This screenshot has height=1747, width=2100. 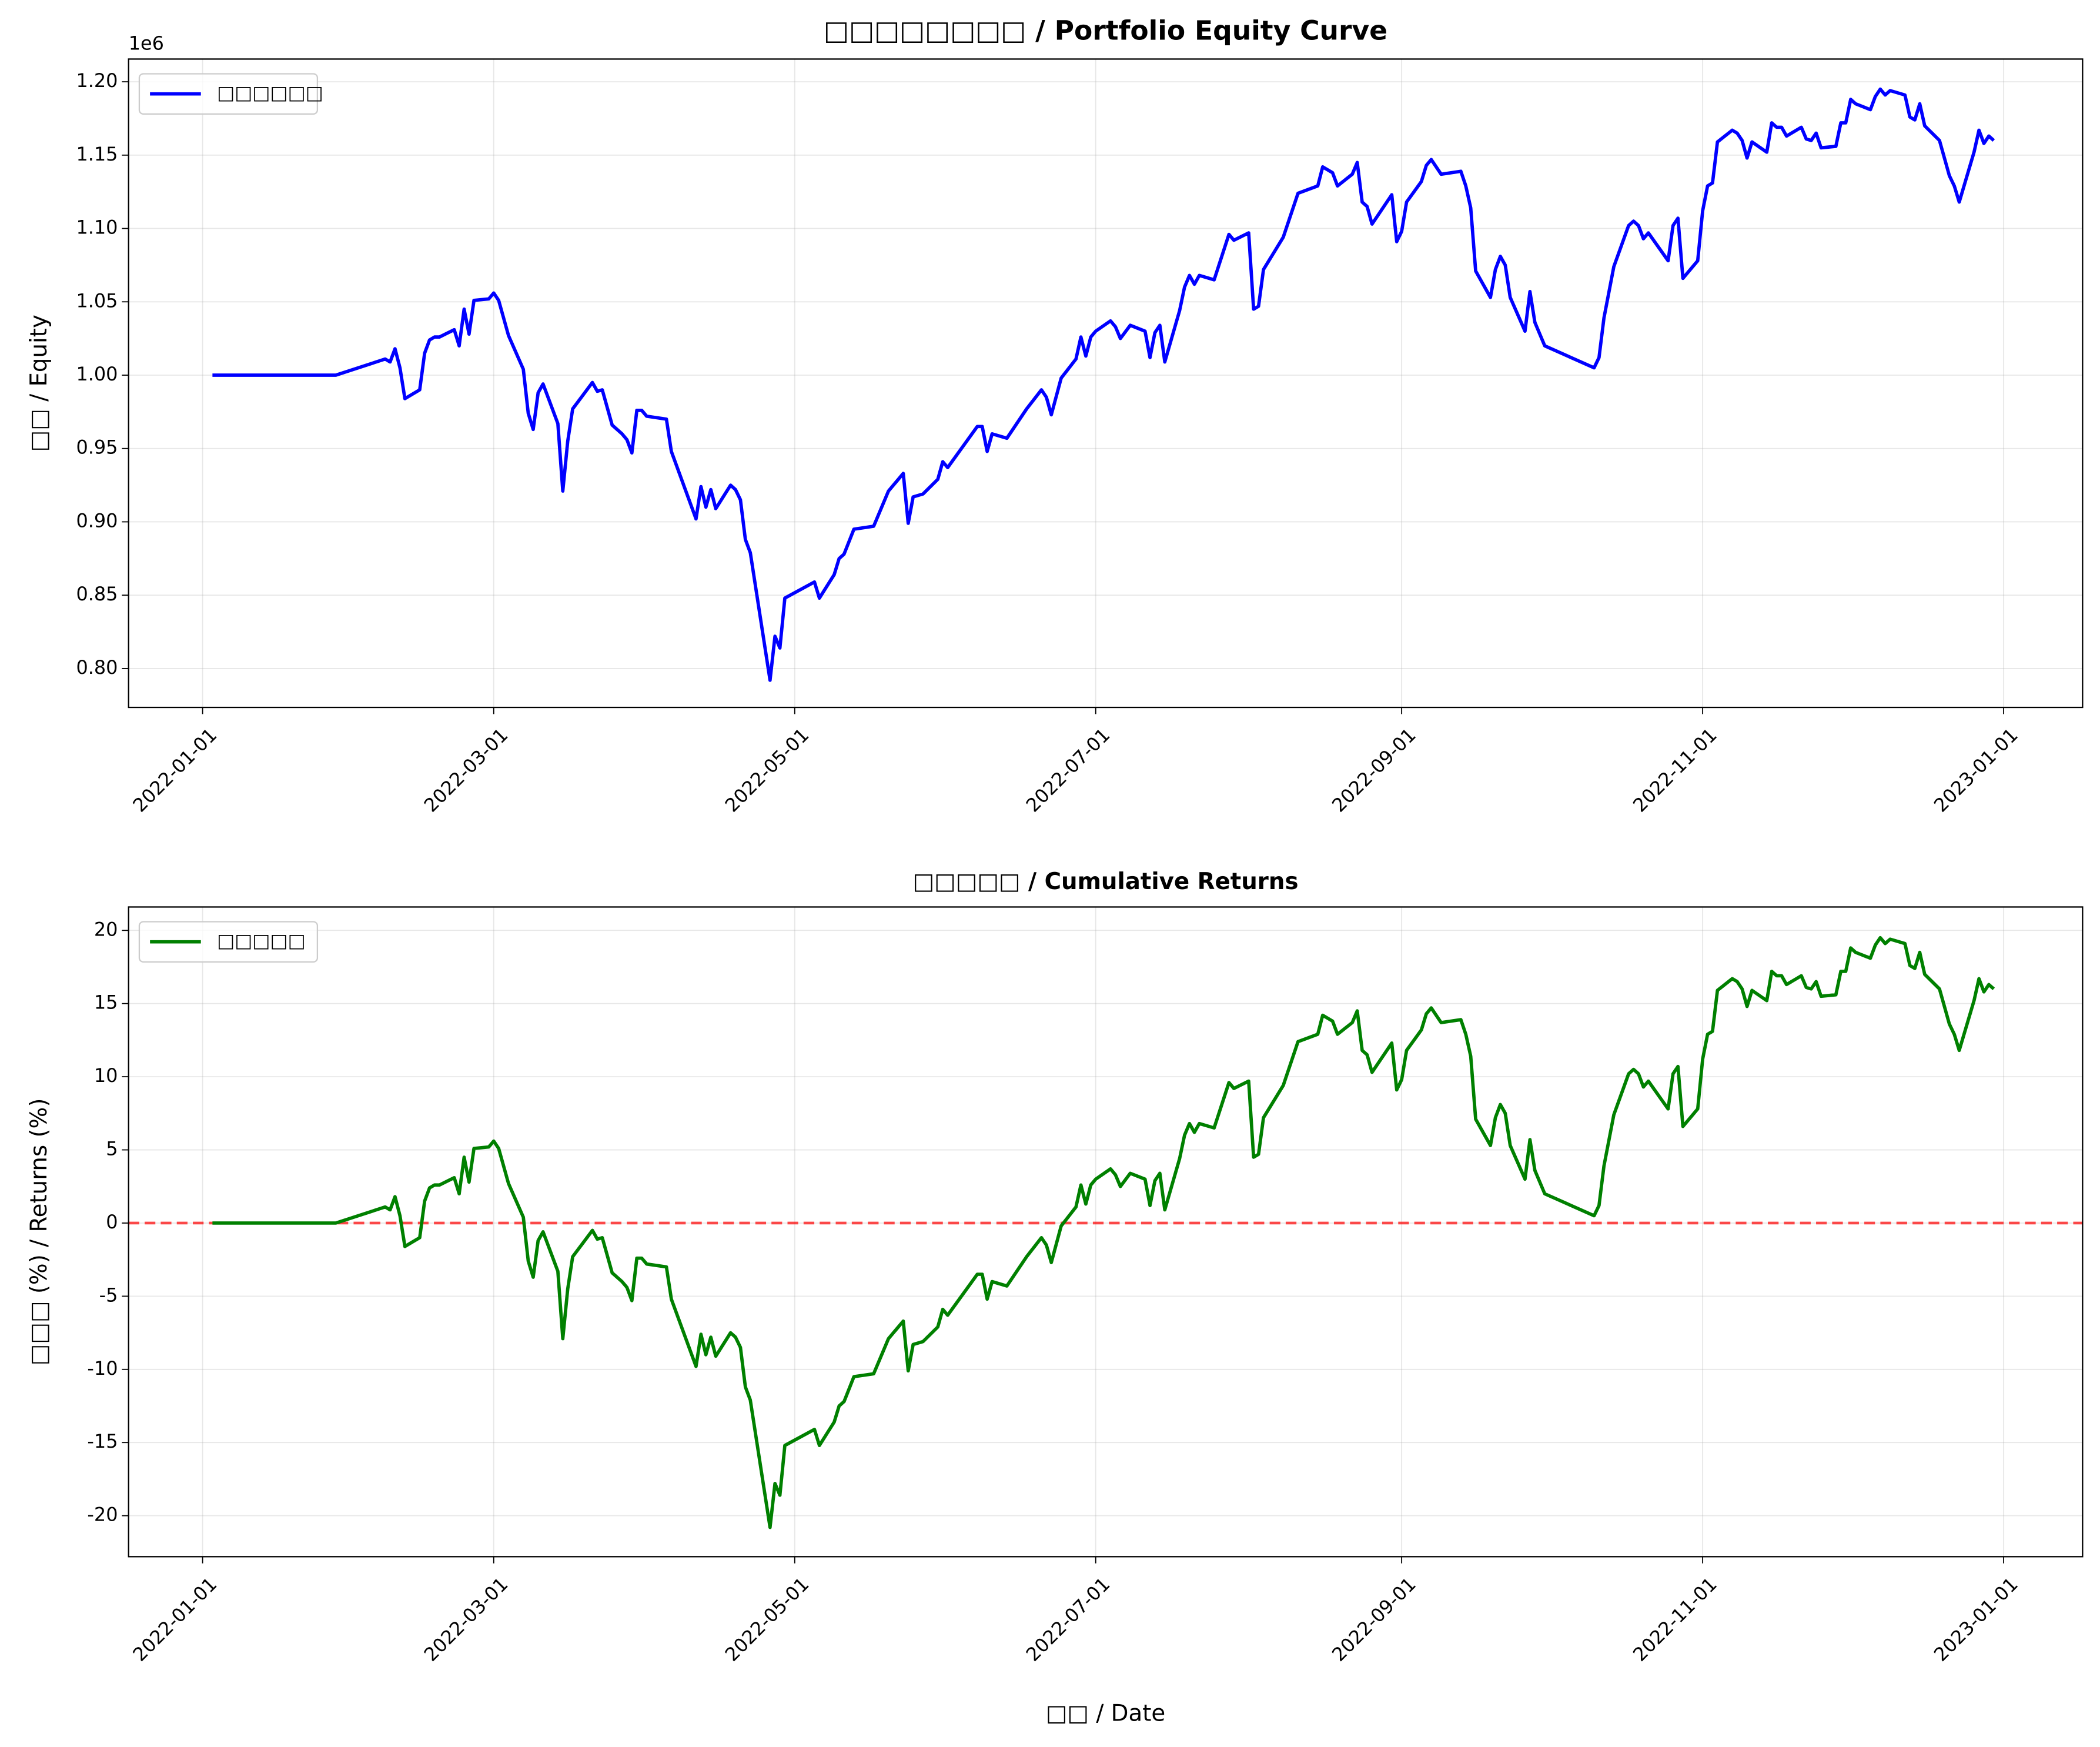 I want to click on chart-title: □□□□□□□□ / Portfolio Equity Curve, so click(x=1105, y=30).